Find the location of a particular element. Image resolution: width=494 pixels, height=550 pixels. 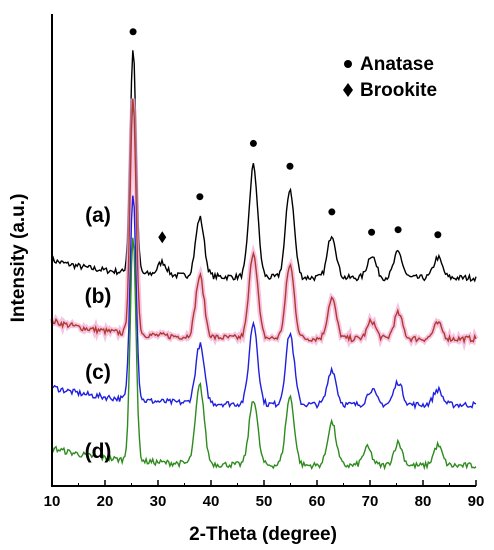

legend-label: Brookite is located at coordinates (398, 90).